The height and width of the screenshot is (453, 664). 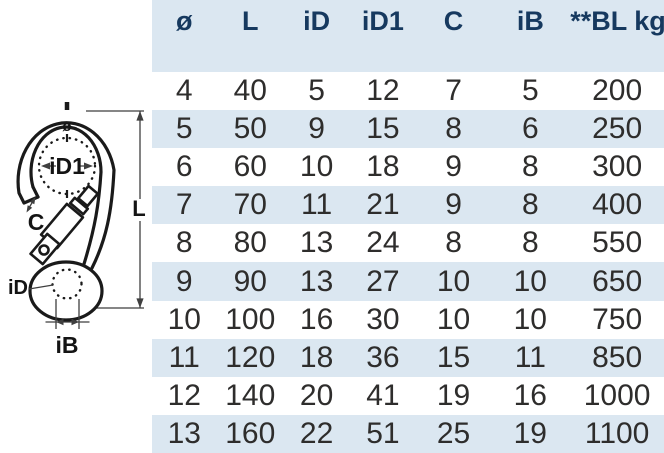 I want to click on eye-outline, so click(x=66, y=291).